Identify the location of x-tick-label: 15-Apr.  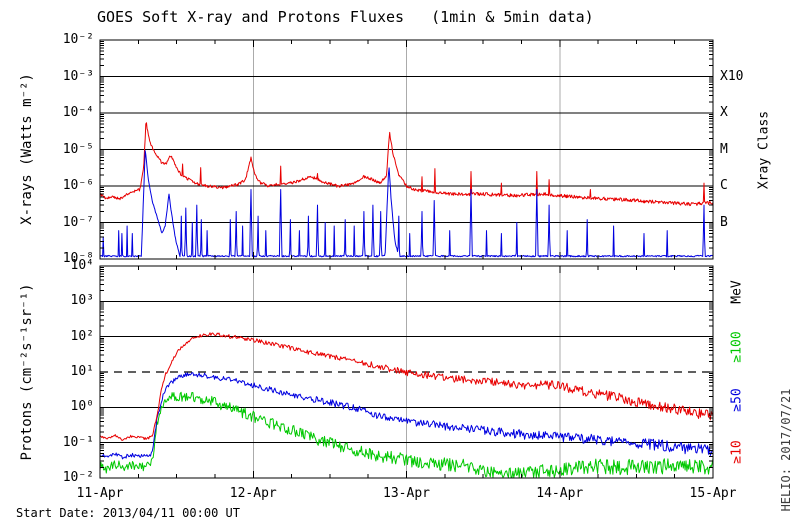
(713, 493).